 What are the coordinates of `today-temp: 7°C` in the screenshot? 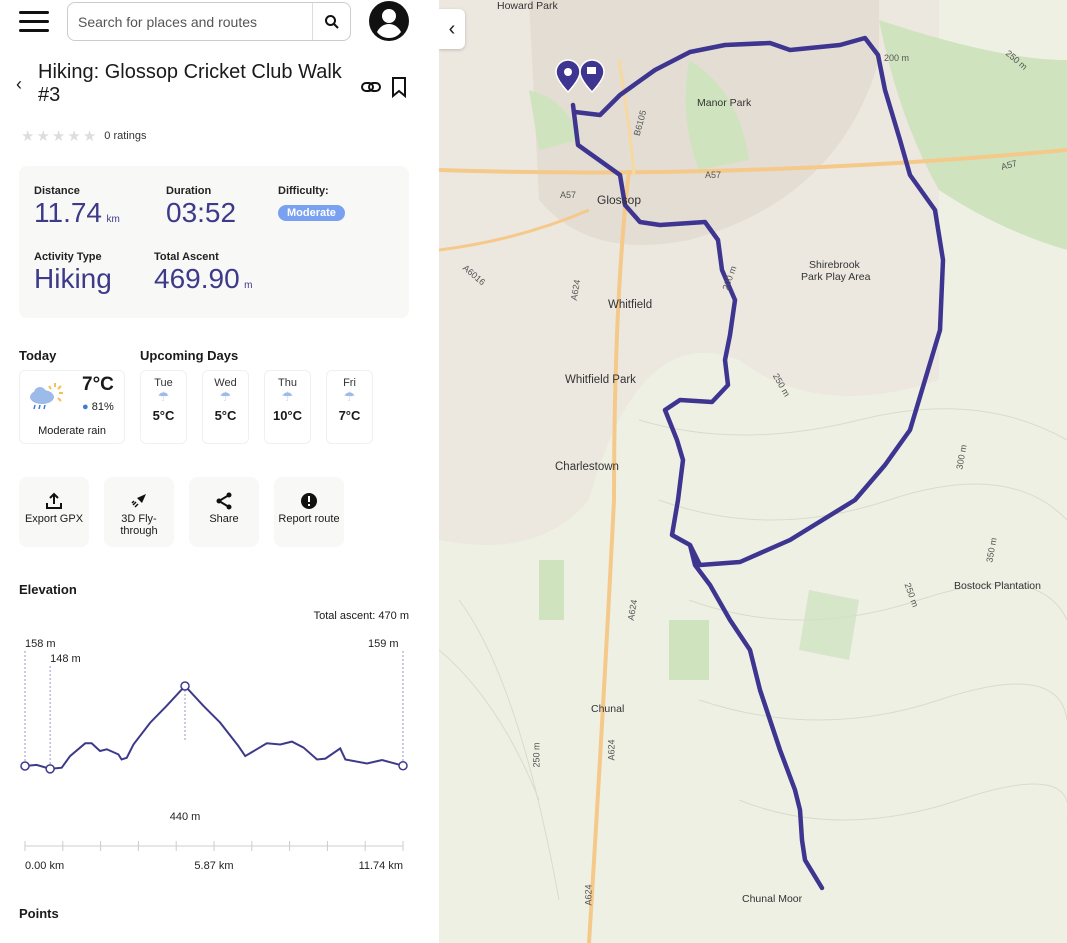 It's located at (98, 384).